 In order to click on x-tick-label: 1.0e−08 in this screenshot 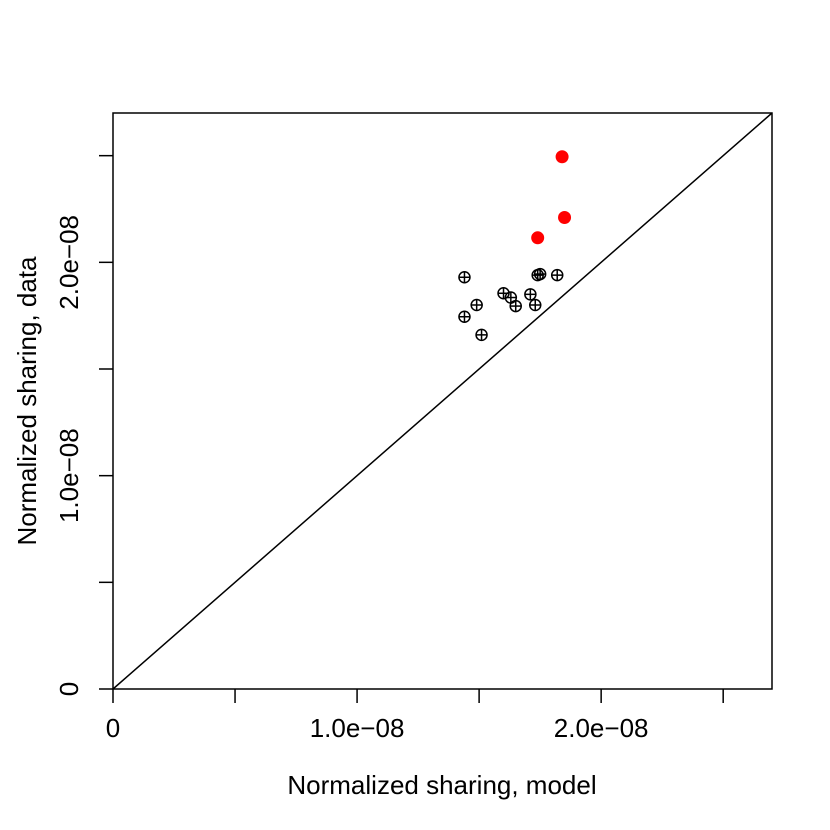, I will do `click(357, 728)`.